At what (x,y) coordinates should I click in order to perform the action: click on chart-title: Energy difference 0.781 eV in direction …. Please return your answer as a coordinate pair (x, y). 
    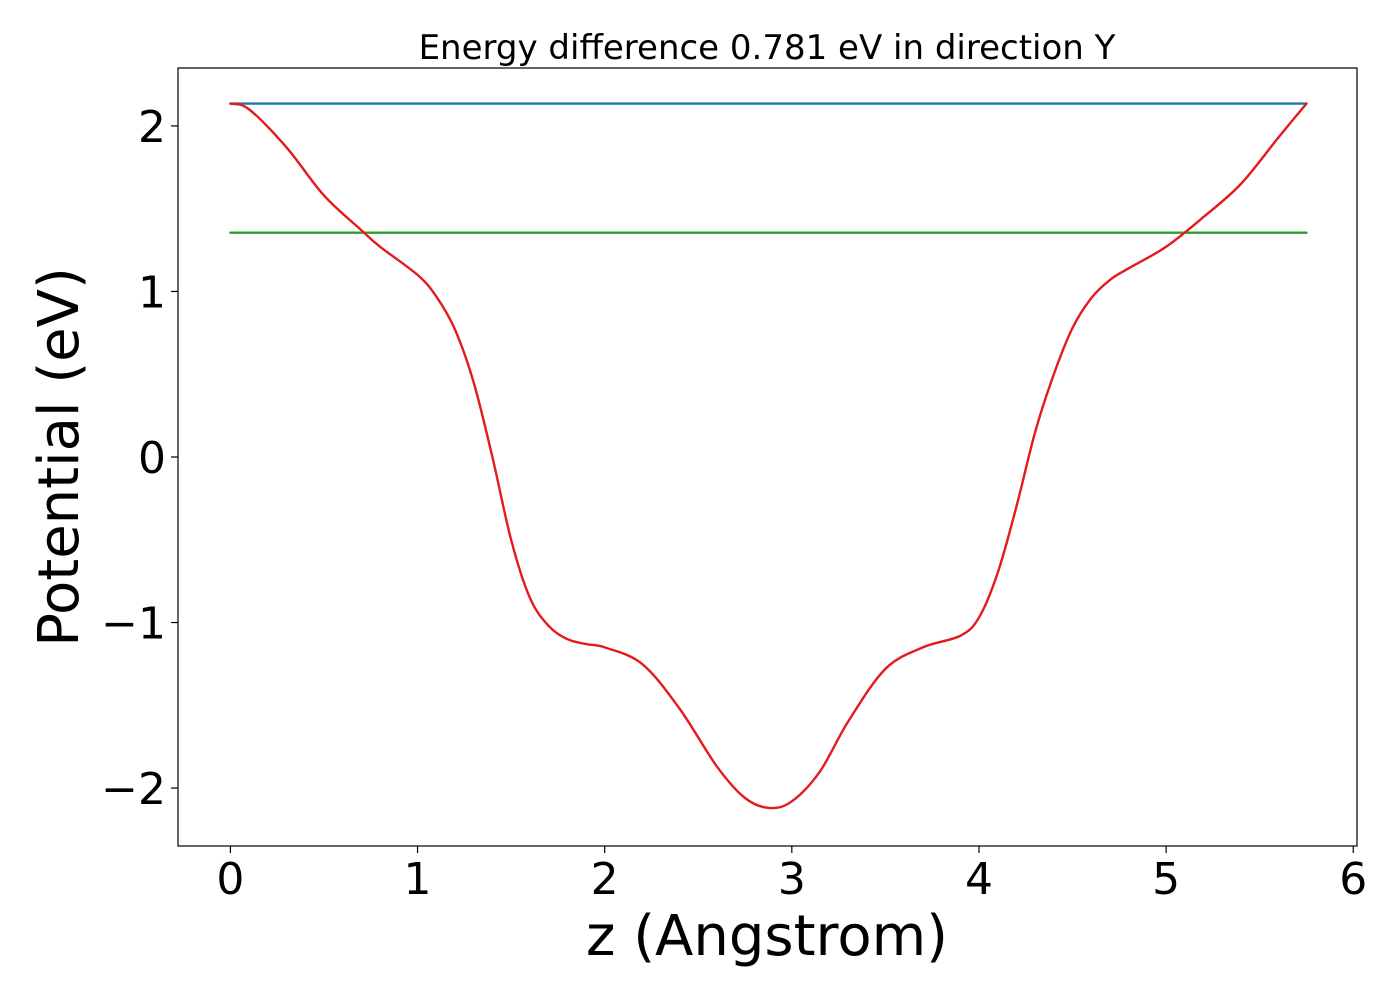
    Looking at the image, I should click on (767, 48).